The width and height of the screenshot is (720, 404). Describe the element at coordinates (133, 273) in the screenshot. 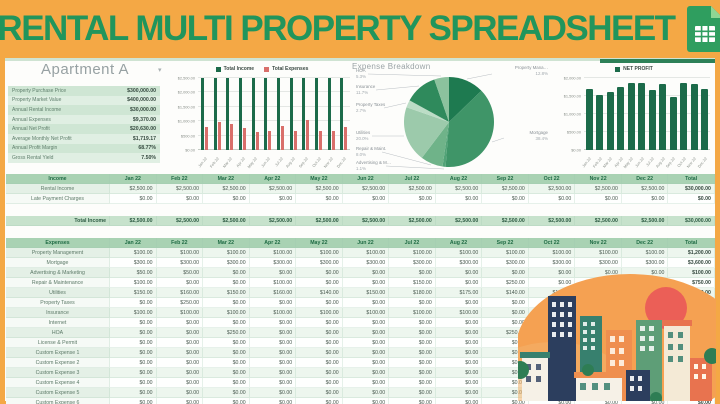

I see `table-cell: $50.00` at that location.